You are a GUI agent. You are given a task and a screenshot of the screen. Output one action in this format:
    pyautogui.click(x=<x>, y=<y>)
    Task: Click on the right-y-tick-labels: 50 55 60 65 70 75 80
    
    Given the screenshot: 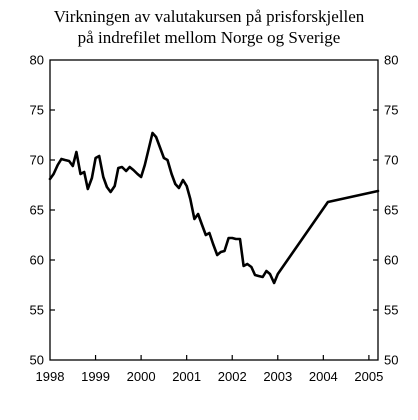 What is the action you would take?
    pyautogui.click(x=391, y=210)
    